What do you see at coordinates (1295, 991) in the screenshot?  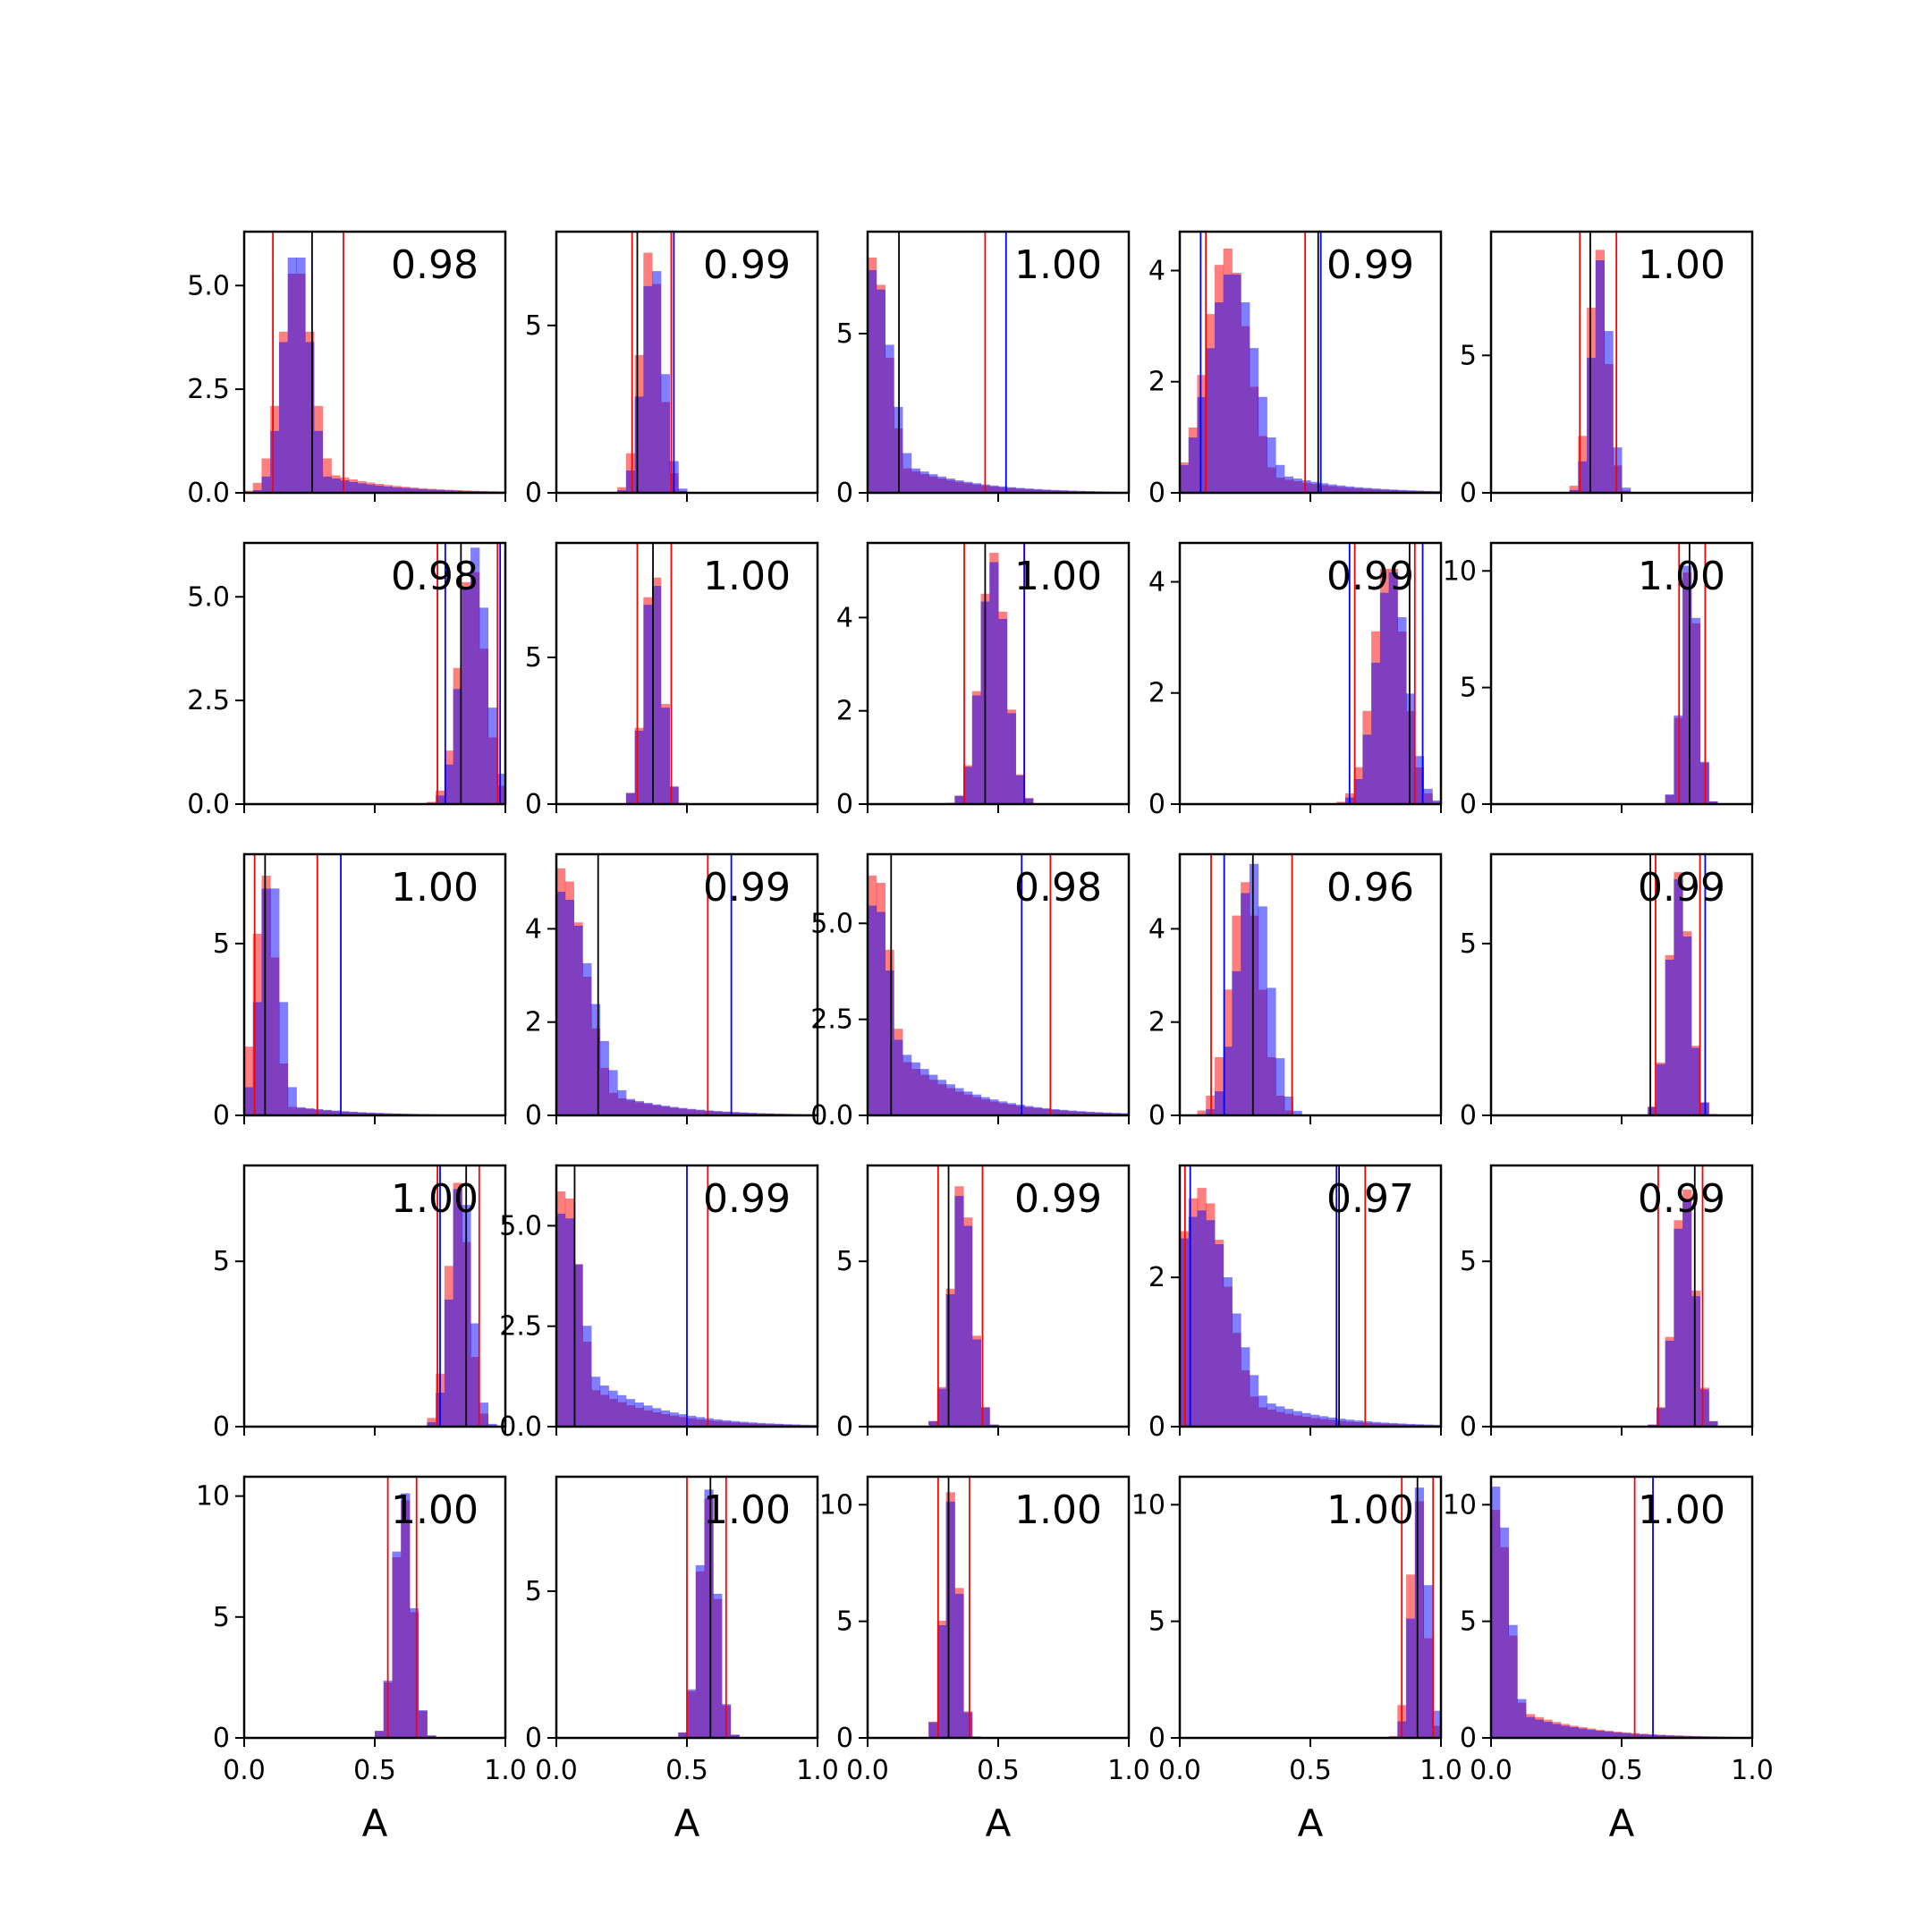 I see `histogram-panel-3-4: 0 2 4 0.96` at bounding box center [1295, 991].